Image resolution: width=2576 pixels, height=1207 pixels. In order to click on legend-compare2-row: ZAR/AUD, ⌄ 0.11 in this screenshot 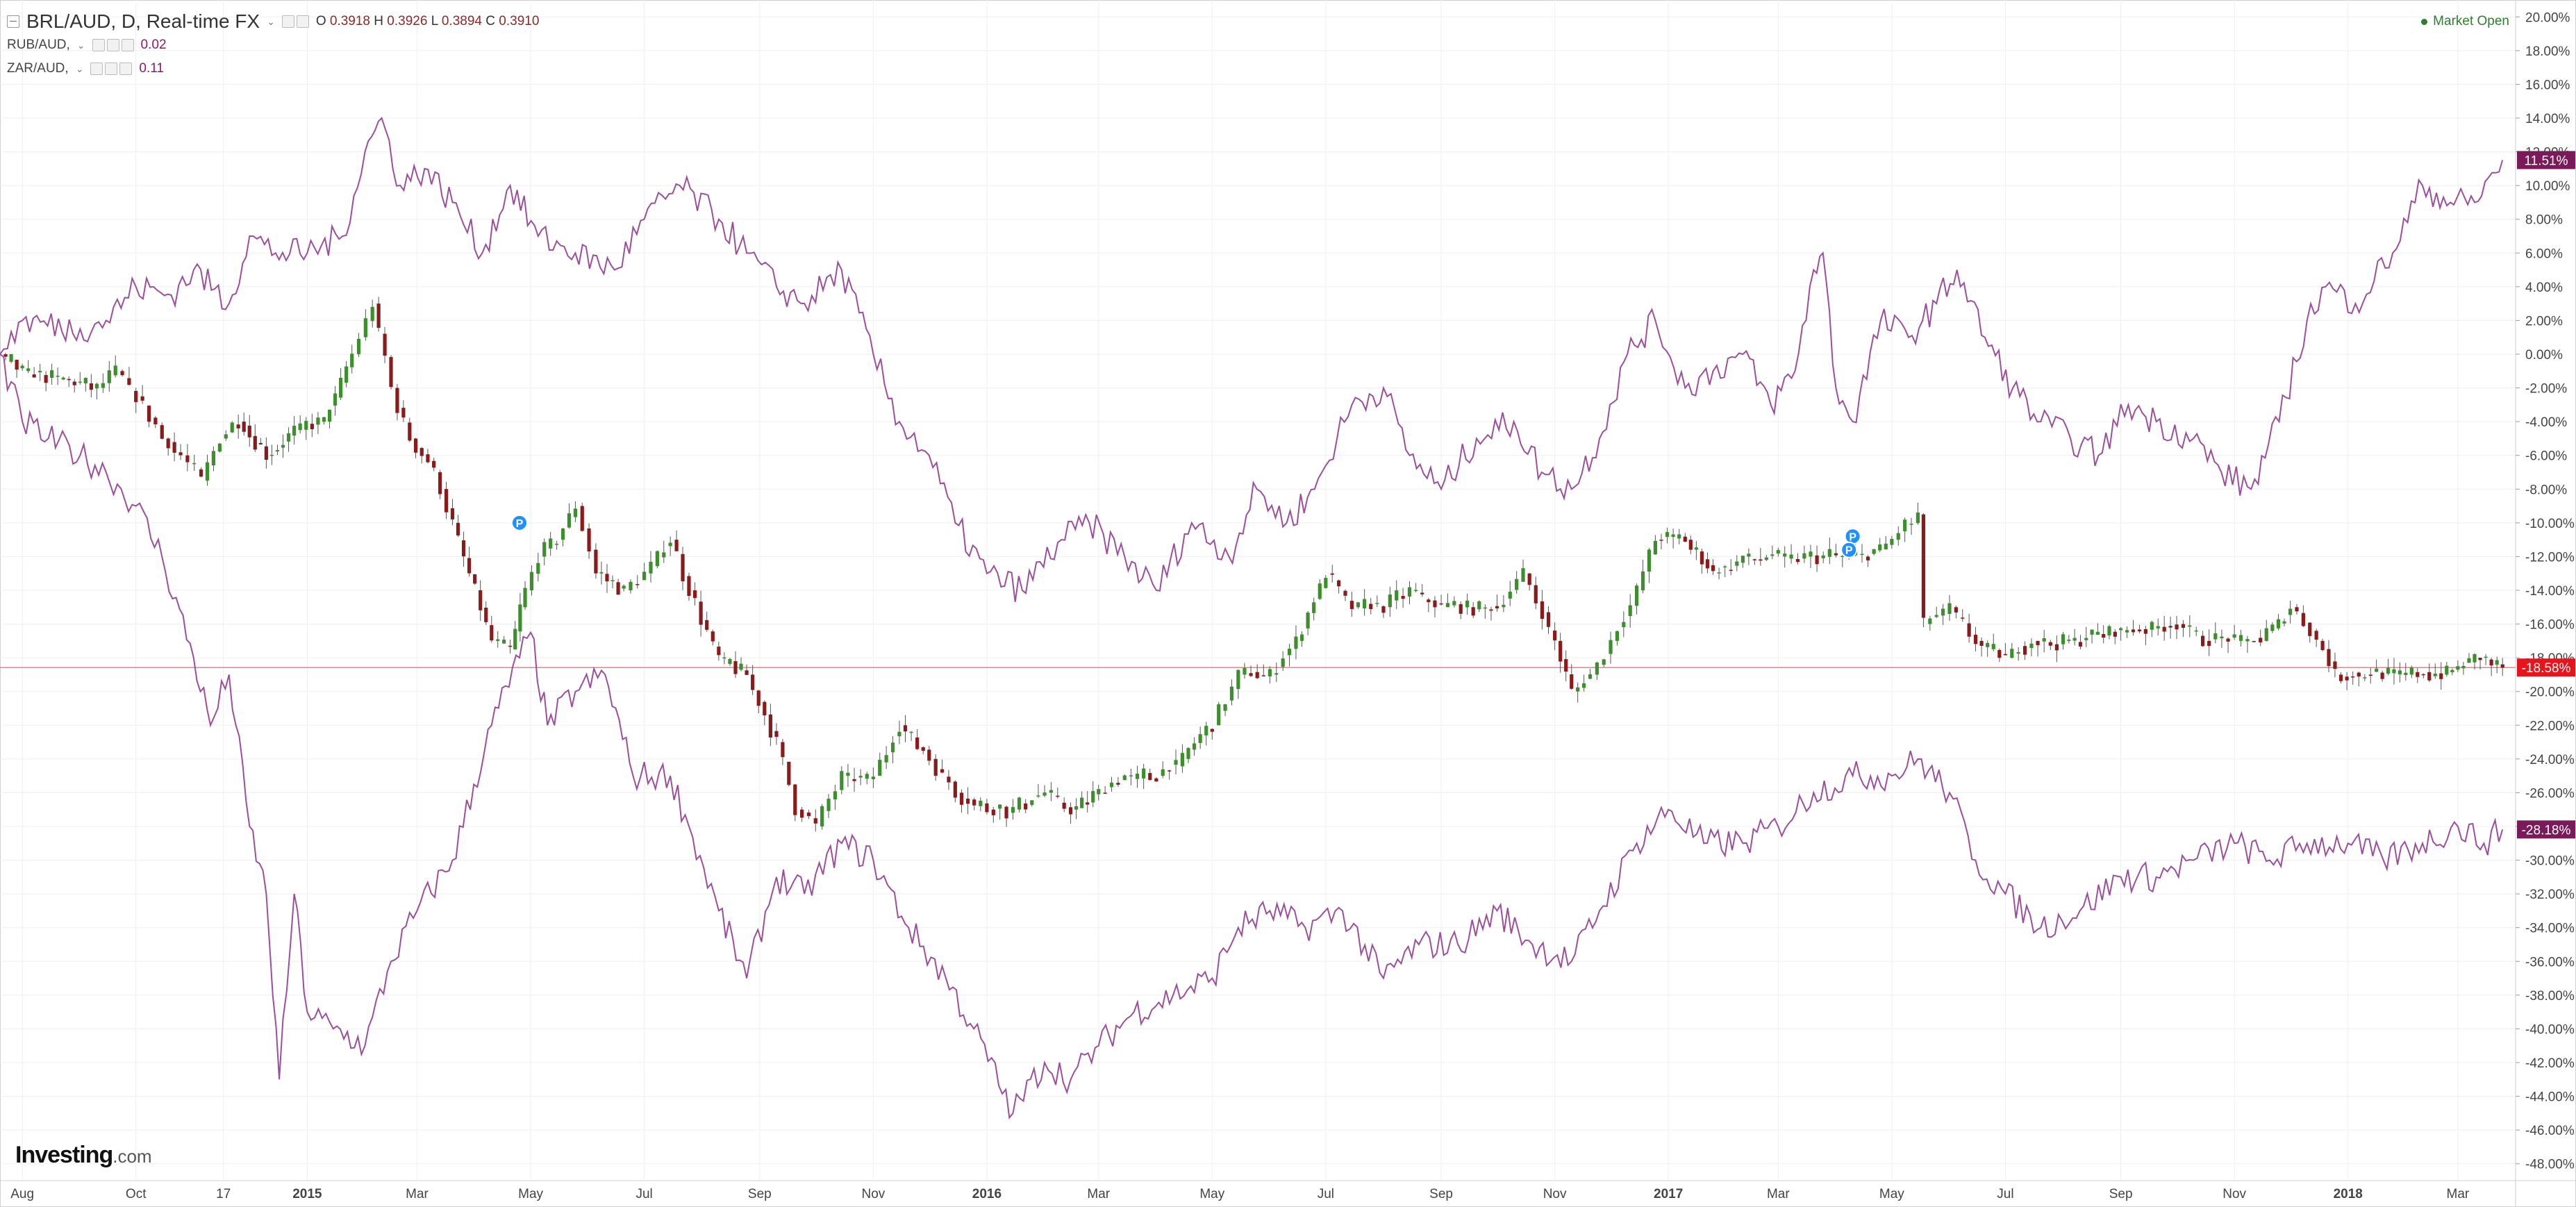, I will do `click(273, 69)`.